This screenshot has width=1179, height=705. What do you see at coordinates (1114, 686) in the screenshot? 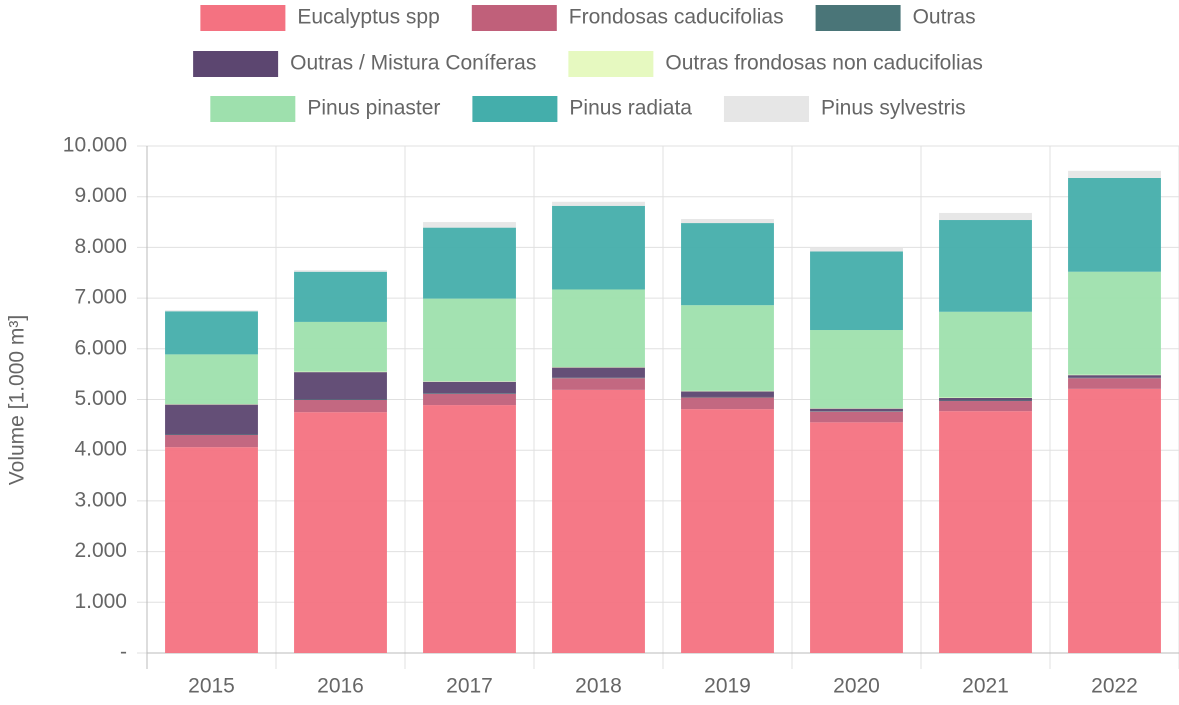
I see `x-tick-label: 2022` at bounding box center [1114, 686].